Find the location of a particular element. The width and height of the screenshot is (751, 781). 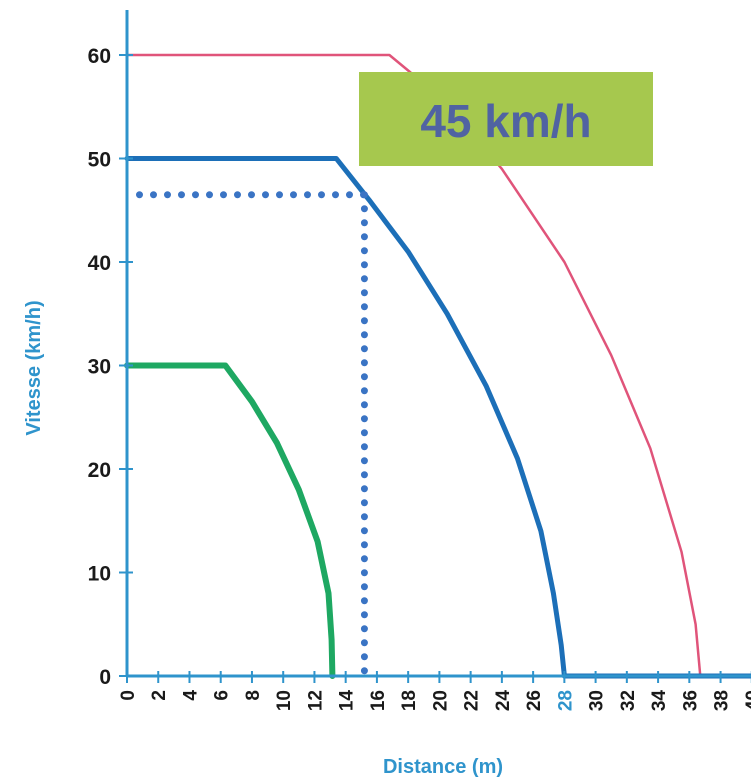

y-axis-title: Vitesse (km/h) is located at coordinates (34, 367).